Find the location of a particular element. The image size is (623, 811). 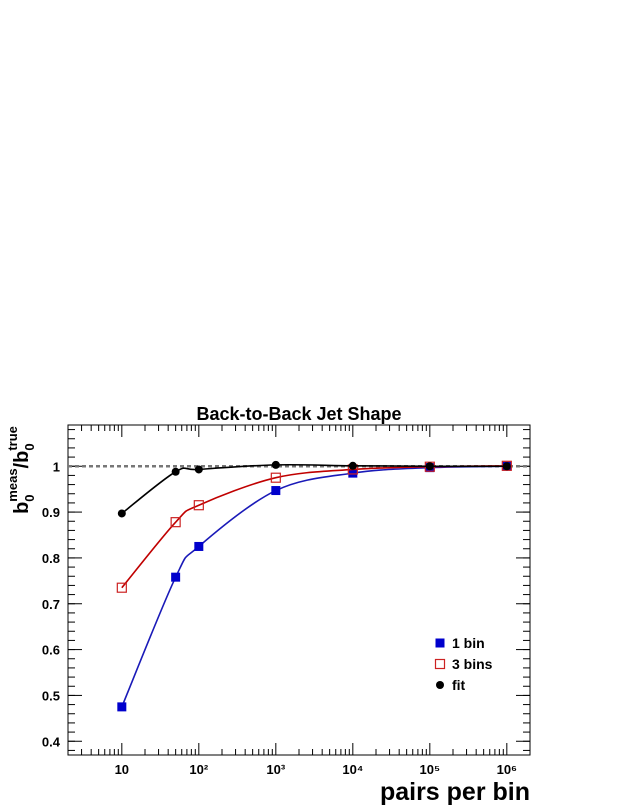

x-tick-label: 10⁵ is located at coordinates (430, 769).